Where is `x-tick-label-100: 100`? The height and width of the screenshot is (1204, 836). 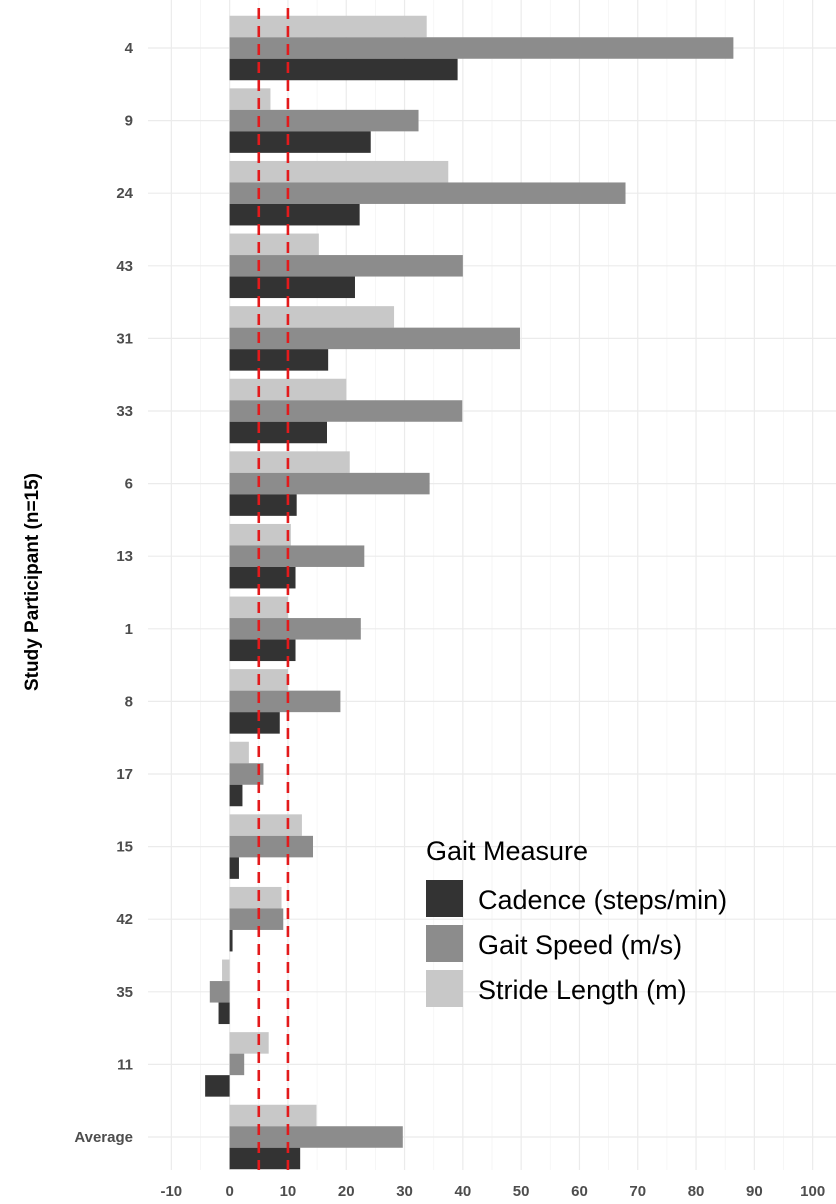 x-tick-label-100: 100 is located at coordinates (812, 1191).